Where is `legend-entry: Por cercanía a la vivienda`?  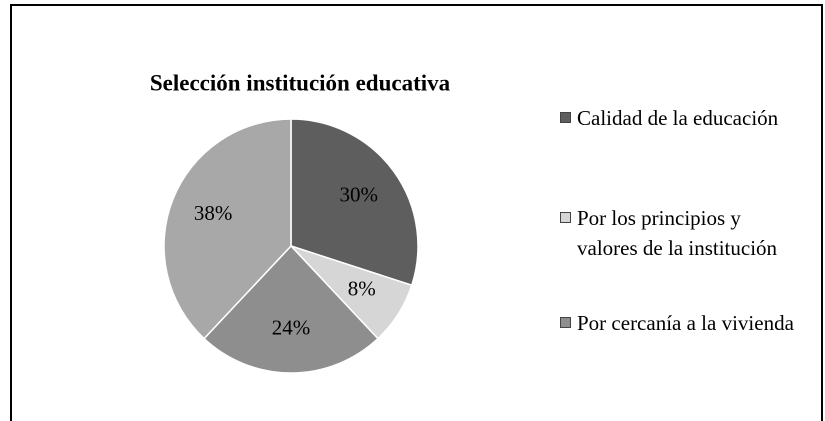
legend-entry: Por cercanía a la vivienda is located at coordinates (682, 323).